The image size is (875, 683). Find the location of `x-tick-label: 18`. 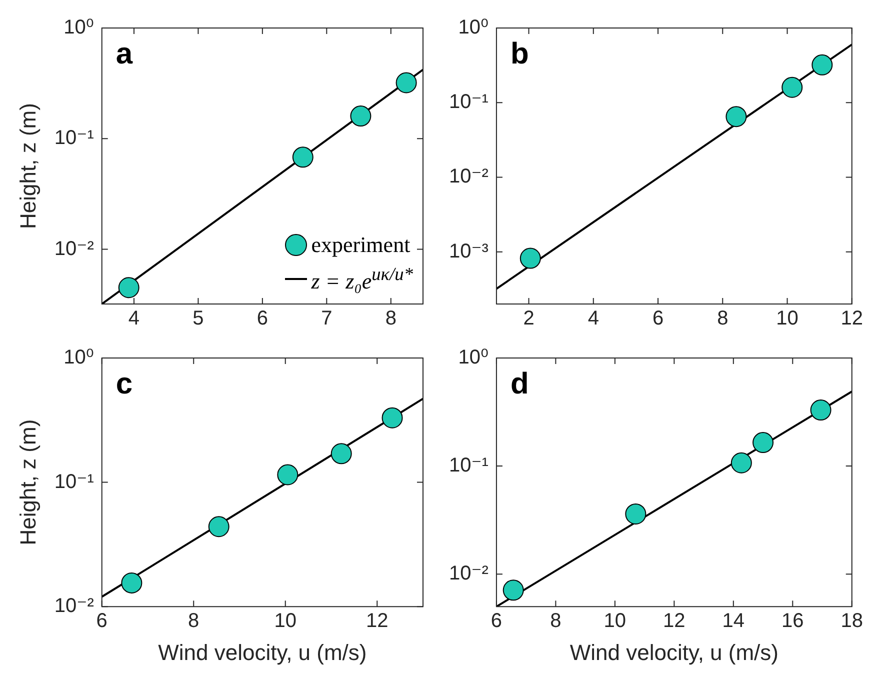

x-tick-label: 18 is located at coordinates (851, 621).